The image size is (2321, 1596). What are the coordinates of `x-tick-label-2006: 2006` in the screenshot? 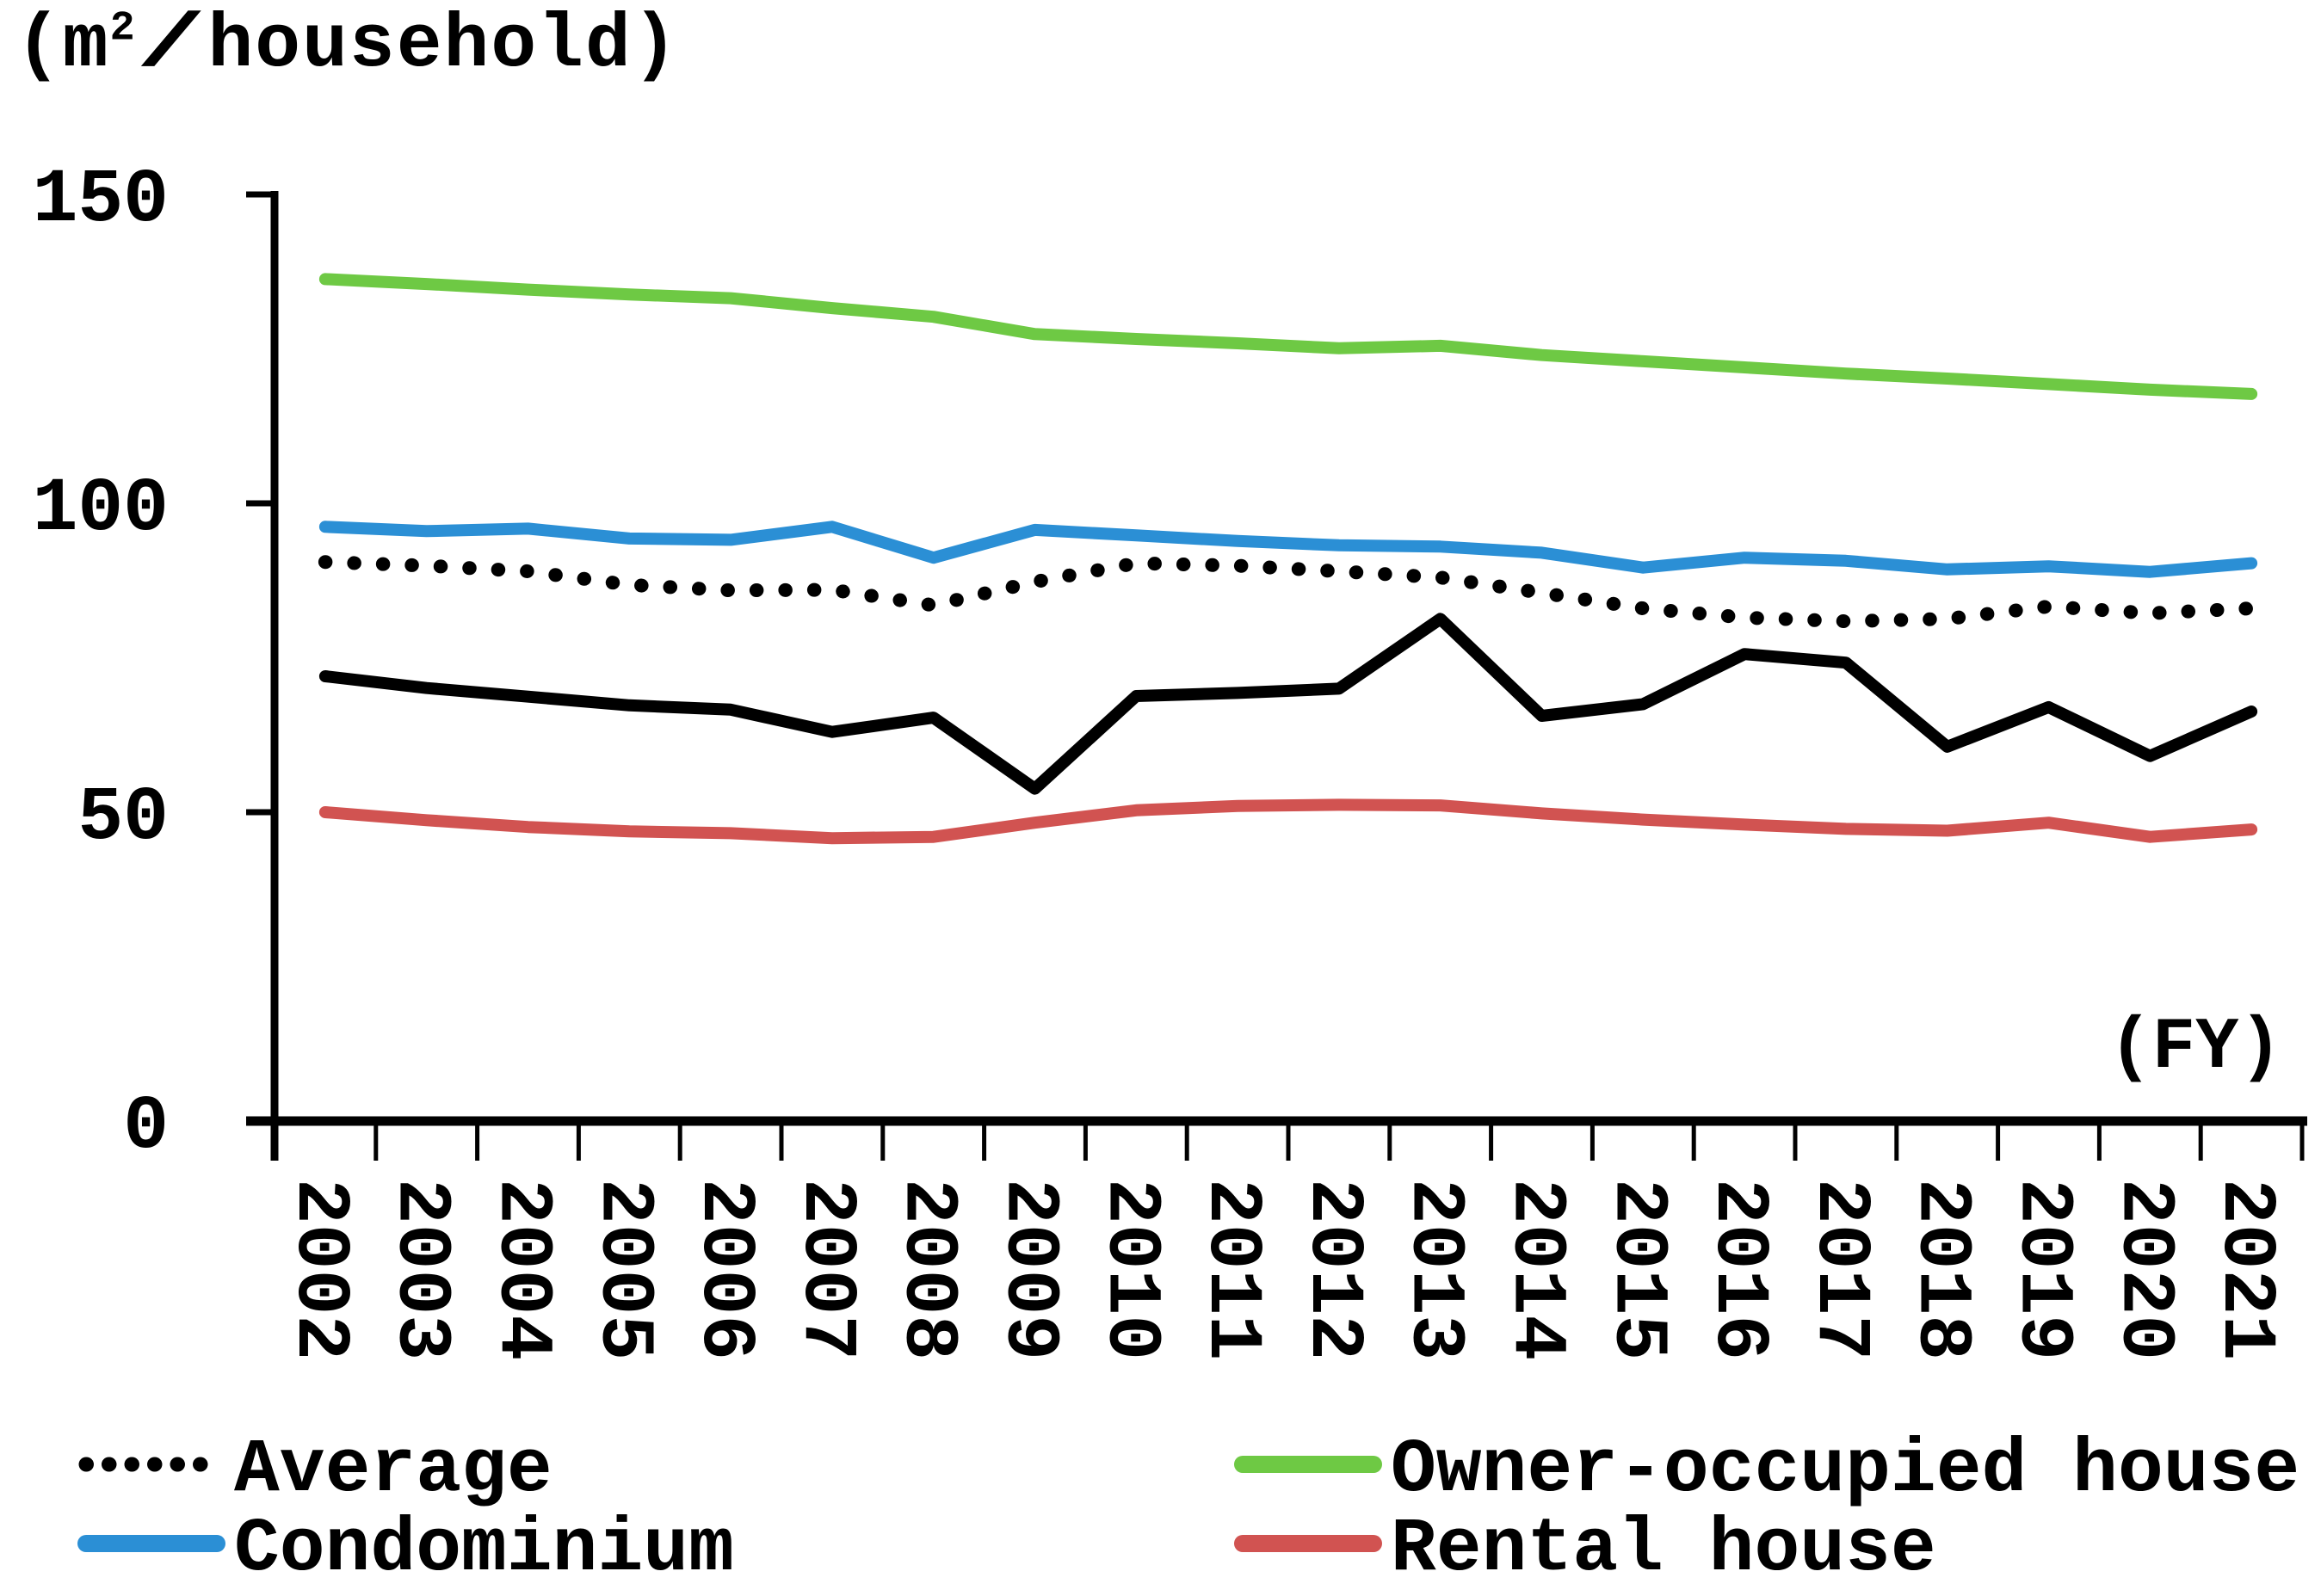 It's located at (725, 1269).